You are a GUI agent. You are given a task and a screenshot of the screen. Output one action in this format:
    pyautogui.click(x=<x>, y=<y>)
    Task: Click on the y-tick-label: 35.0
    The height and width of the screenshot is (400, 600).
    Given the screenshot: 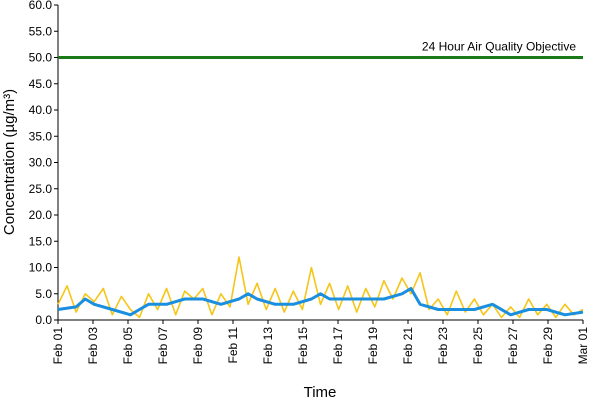 What is the action you would take?
    pyautogui.click(x=41, y=136)
    